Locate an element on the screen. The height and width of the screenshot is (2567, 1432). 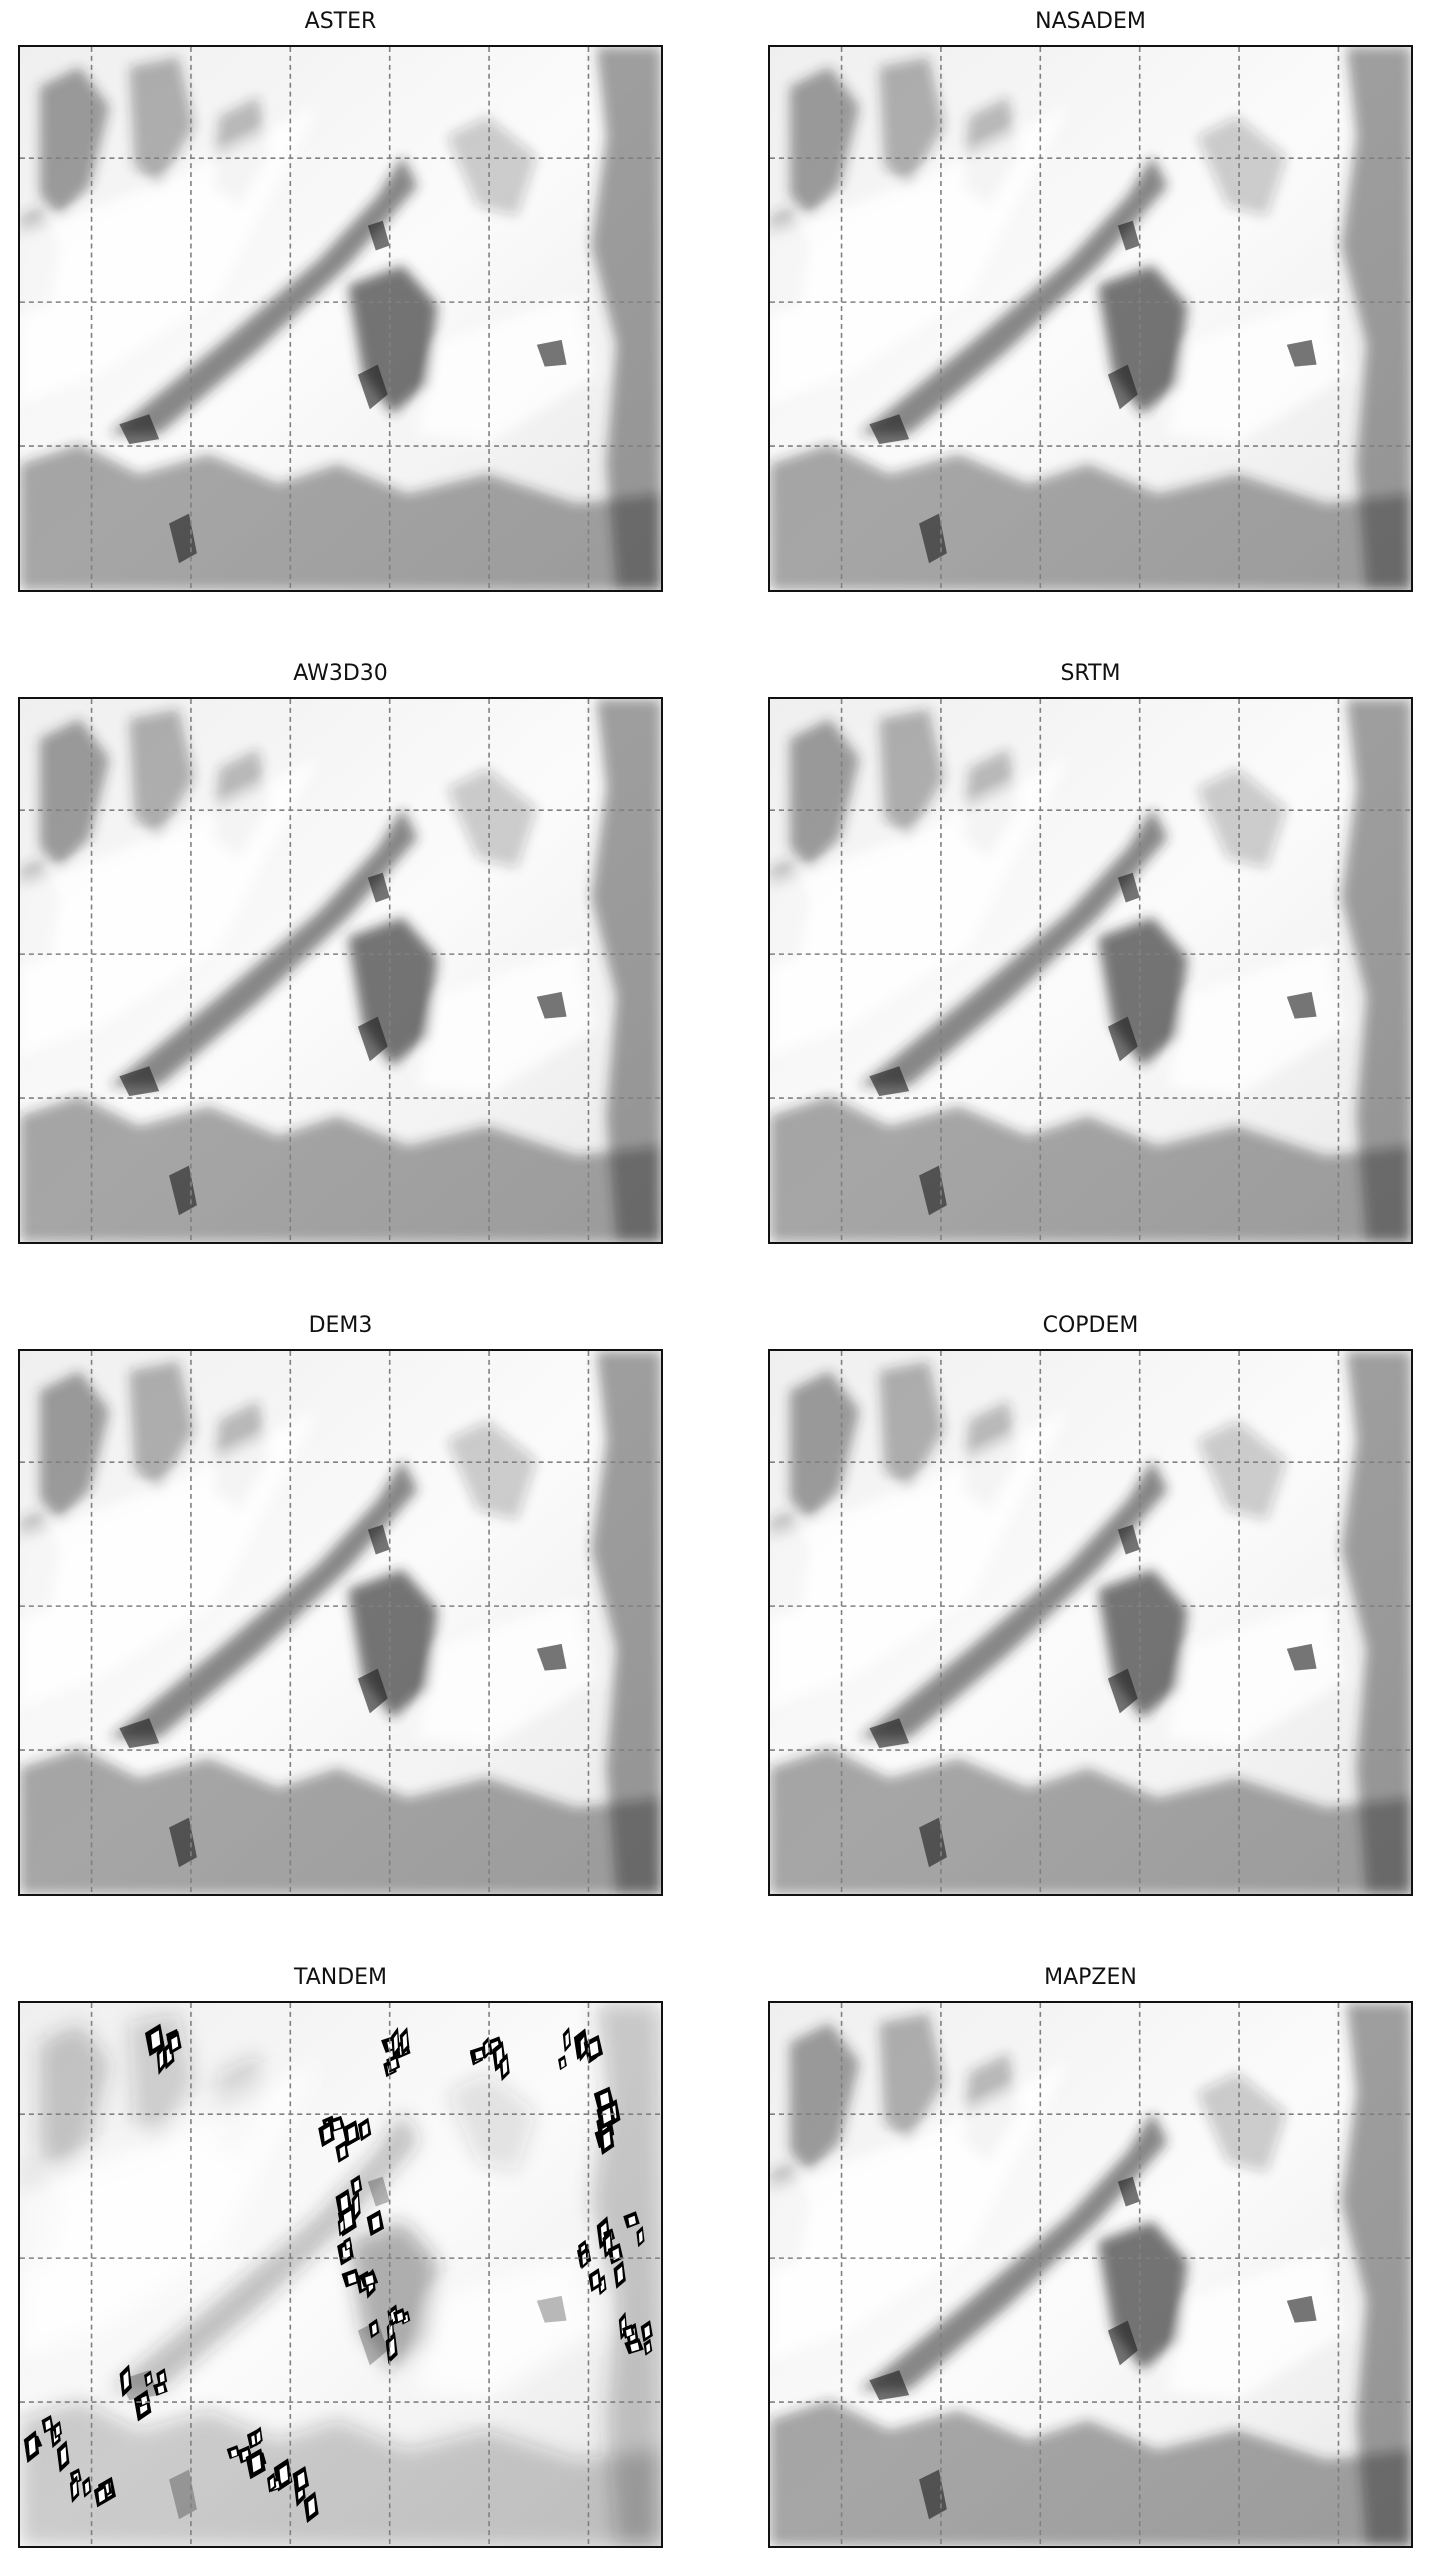
artifact-clusters is located at coordinates (338, 2273).